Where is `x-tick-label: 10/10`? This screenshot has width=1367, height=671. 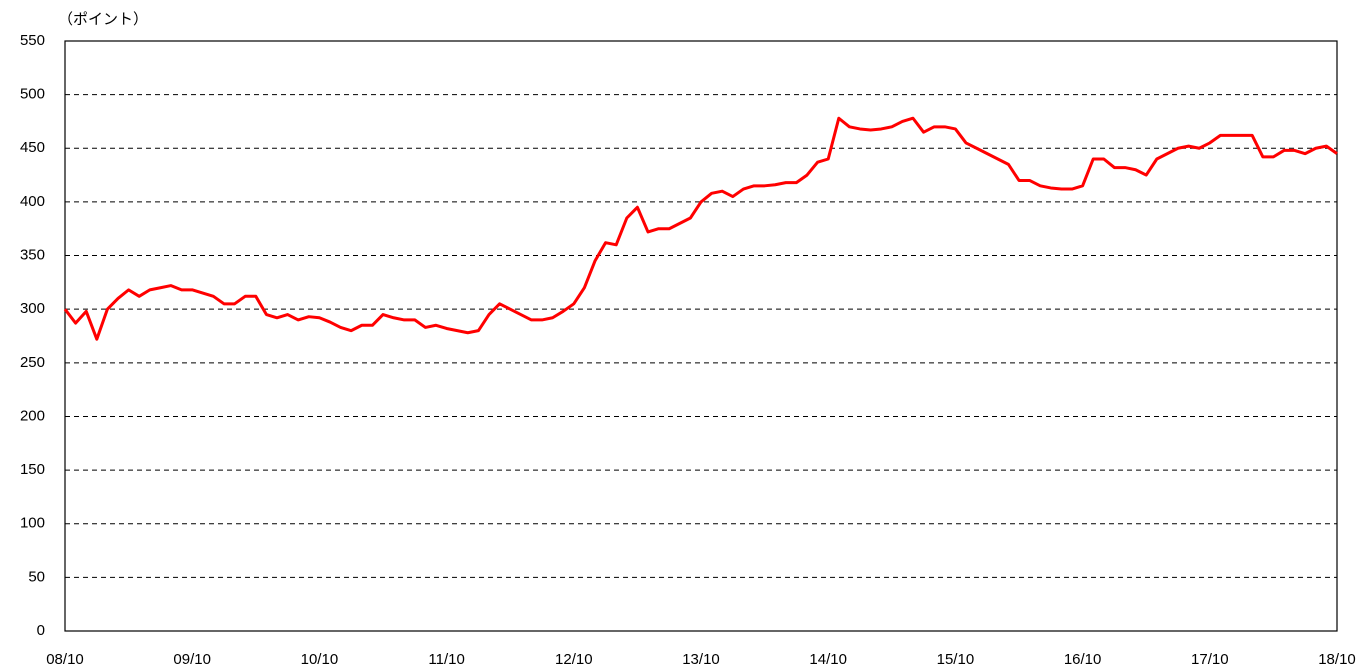 x-tick-label: 10/10 is located at coordinates (320, 659).